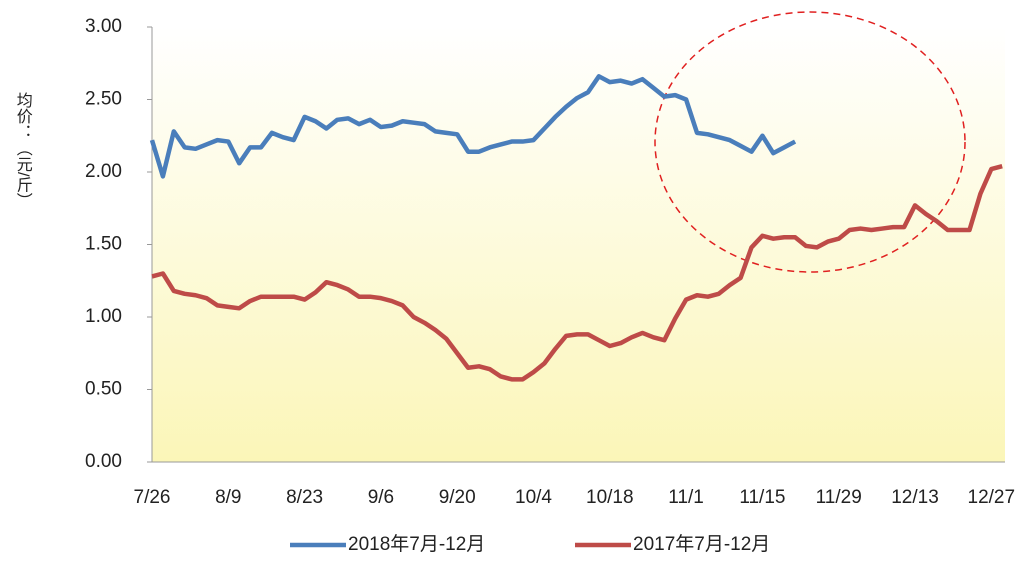 The width and height of the screenshot is (1029, 564). Describe the element at coordinates (839, 497) in the screenshot. I see `x-tick-label: 11/29` at that location.